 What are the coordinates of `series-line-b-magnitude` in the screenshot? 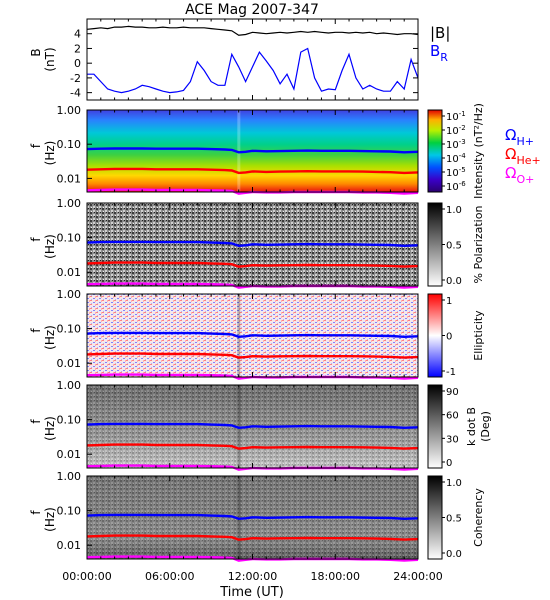 It's located at (252, 30).